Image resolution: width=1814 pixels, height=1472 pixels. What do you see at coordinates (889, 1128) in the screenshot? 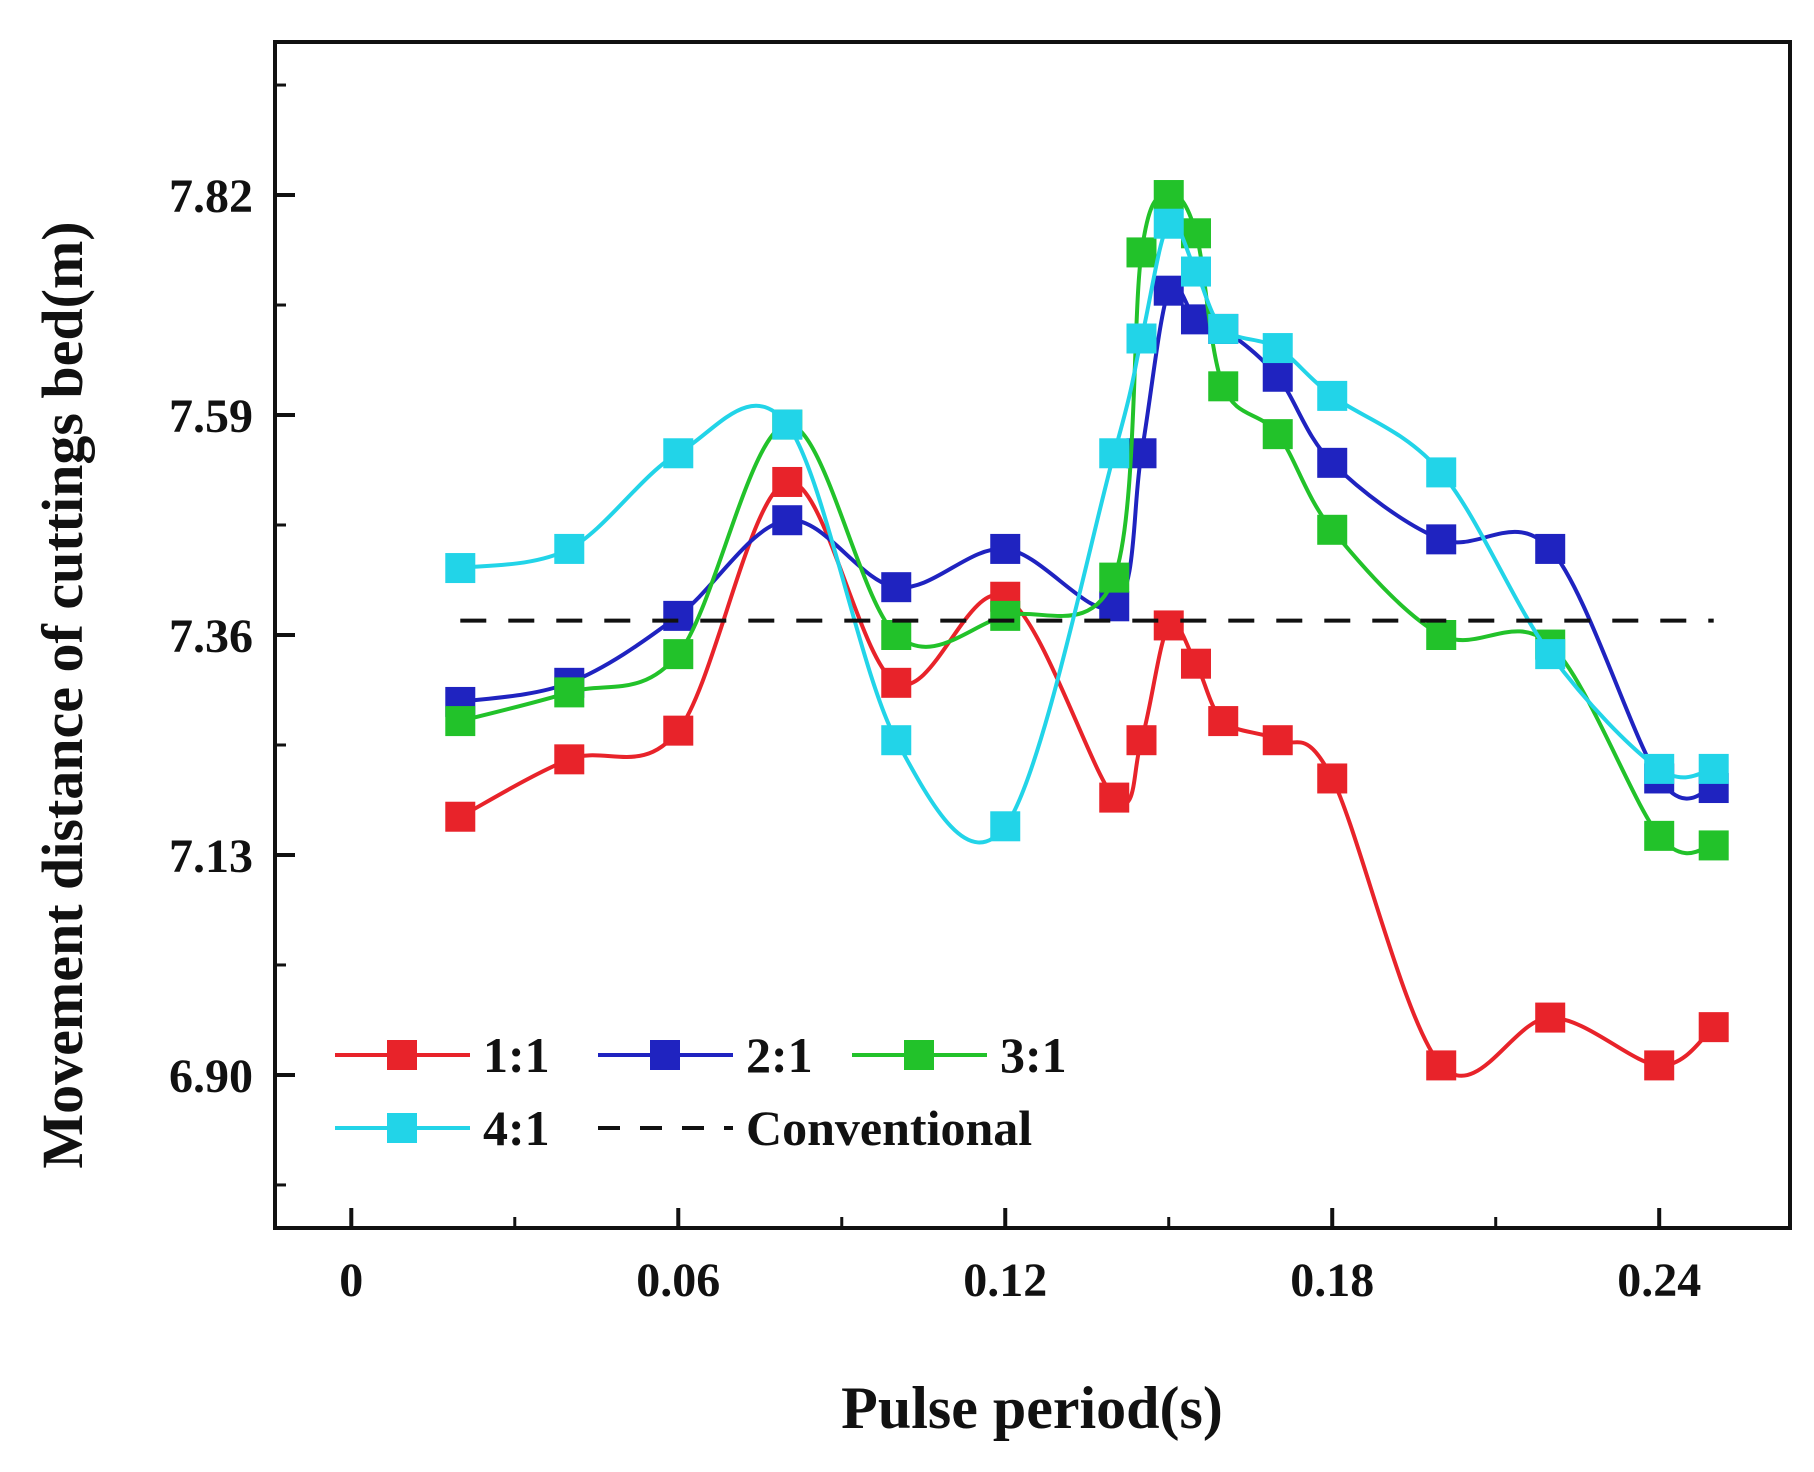
I see `legend-label-conventional: Conventional` at bounding box center [889, 1128].